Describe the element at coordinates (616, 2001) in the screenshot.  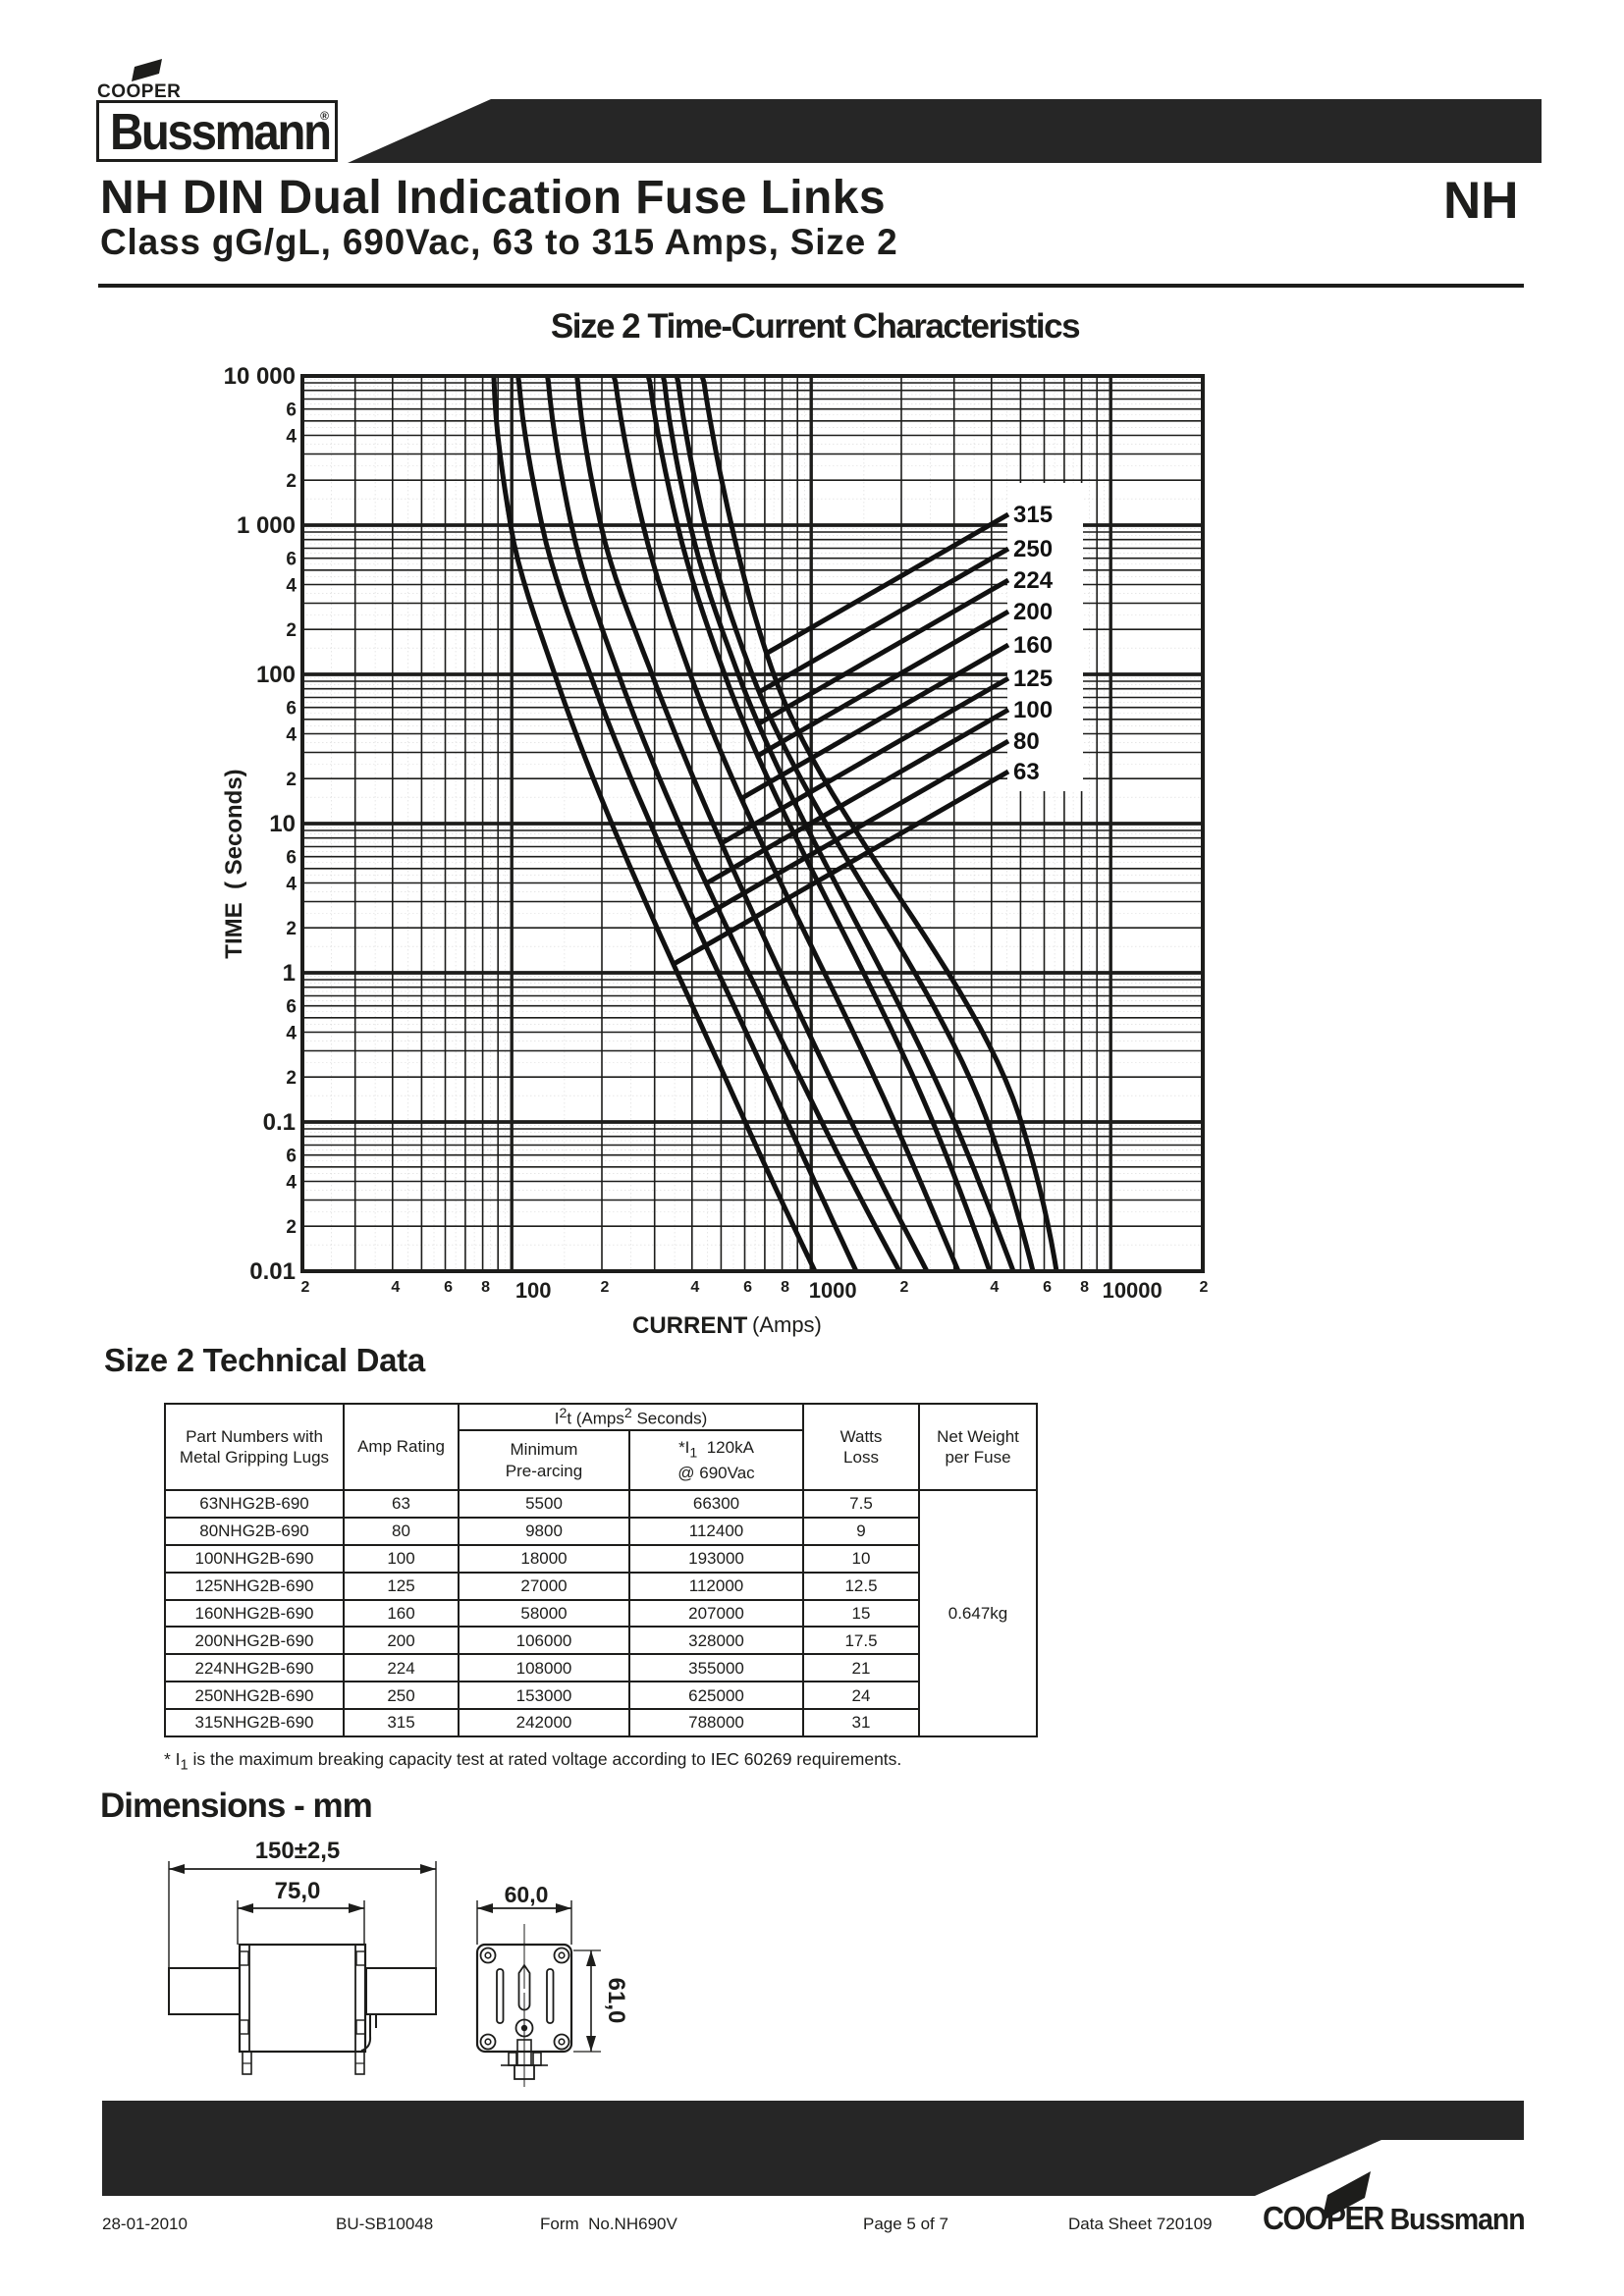
I see `svg-text: 61,0` at that location.